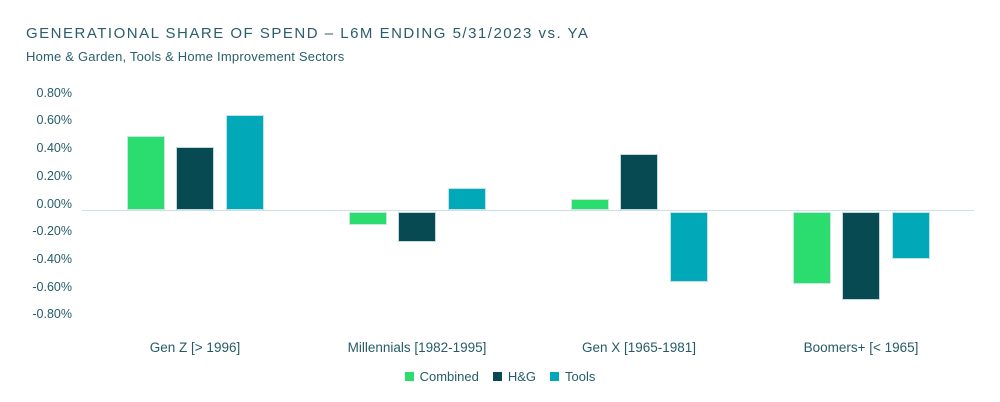  Describe the element at coordinates (54, 175) in the screenshot. I see `y-axis-tick-label: 0.20%` at that location.